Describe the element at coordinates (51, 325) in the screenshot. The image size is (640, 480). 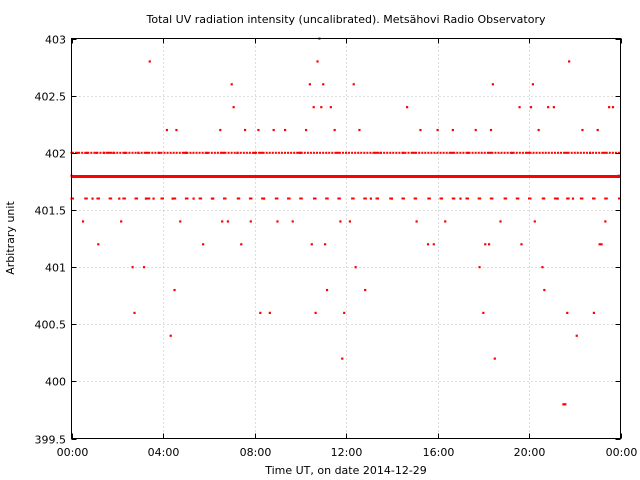
I see `y-tick-label: 400.5` at that location.